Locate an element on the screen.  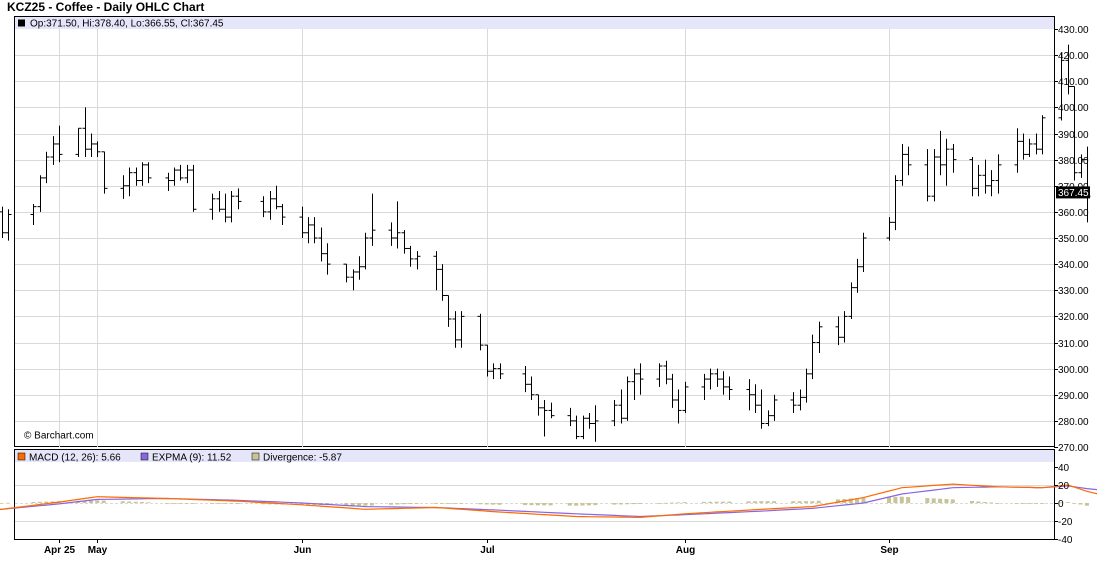
price-tick-label: 350.00 is located at coordinates (1073, 239).